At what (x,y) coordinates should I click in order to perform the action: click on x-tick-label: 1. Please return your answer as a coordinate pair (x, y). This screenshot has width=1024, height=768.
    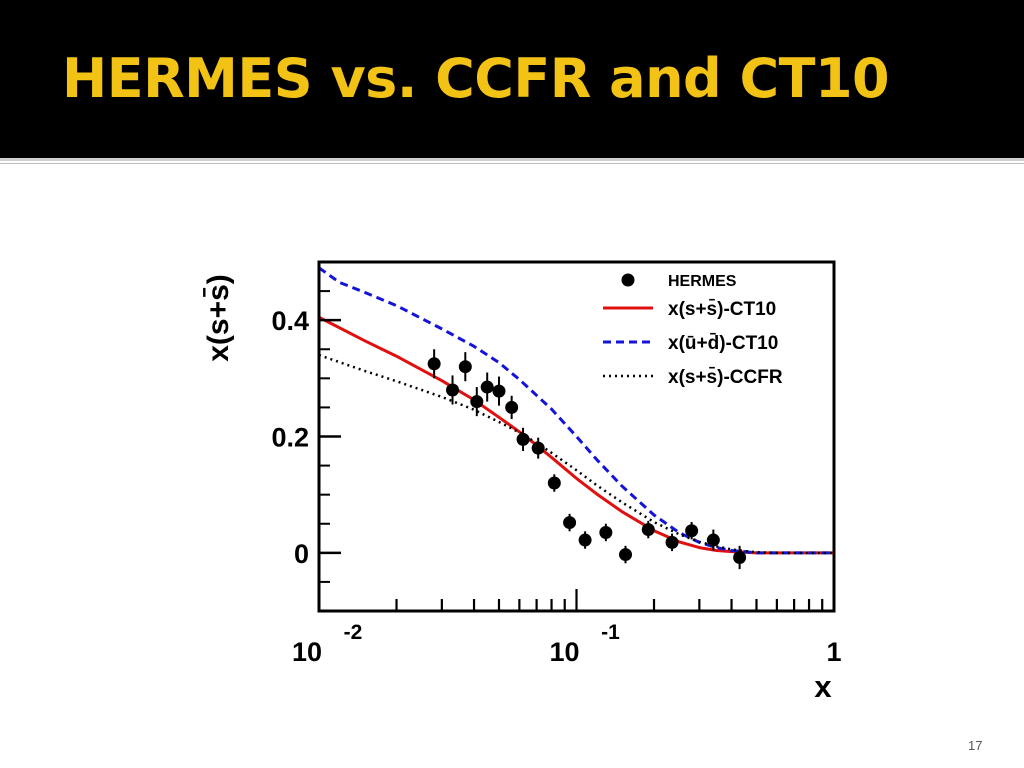
    Looking at the image, I should click on (833, 652).